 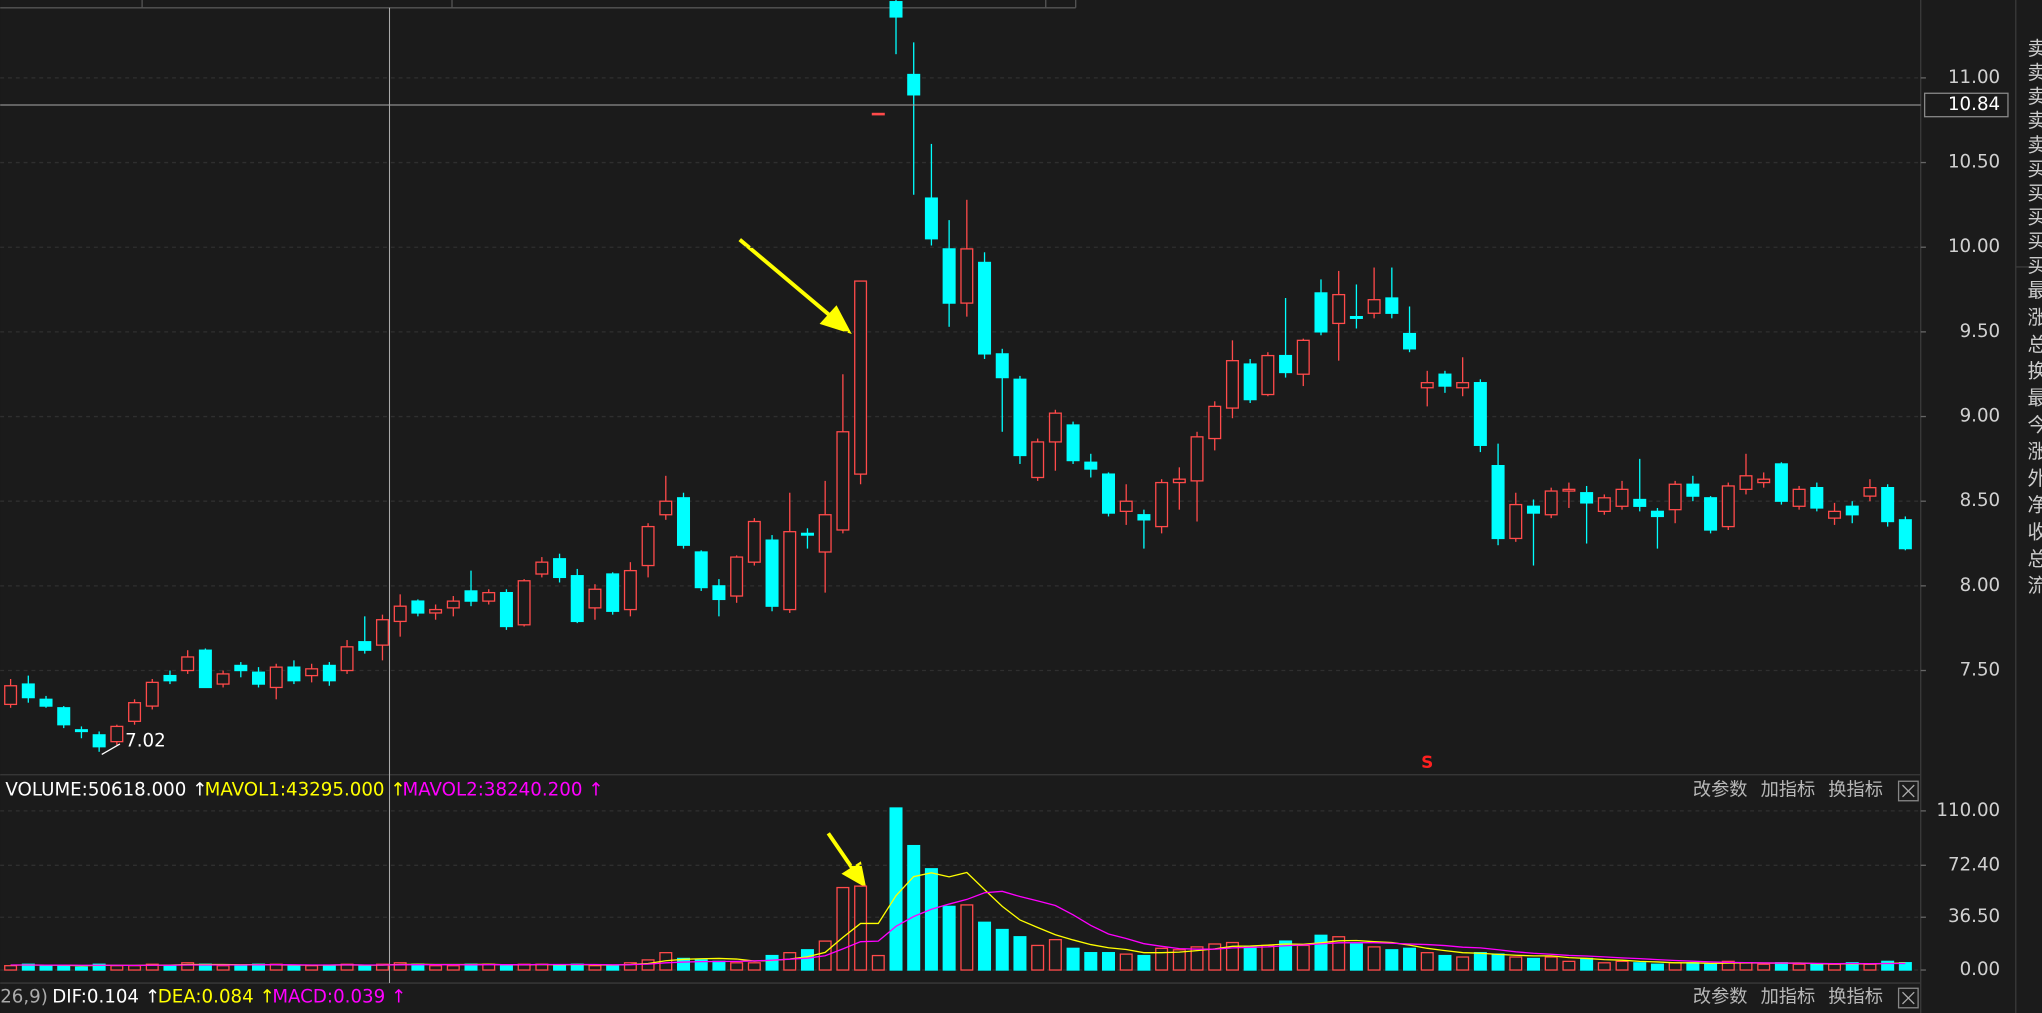 What do you see at coordinates (2034, 290) in the screenshot?
I see `side-label: 最` at bounding box center [2034, 290].